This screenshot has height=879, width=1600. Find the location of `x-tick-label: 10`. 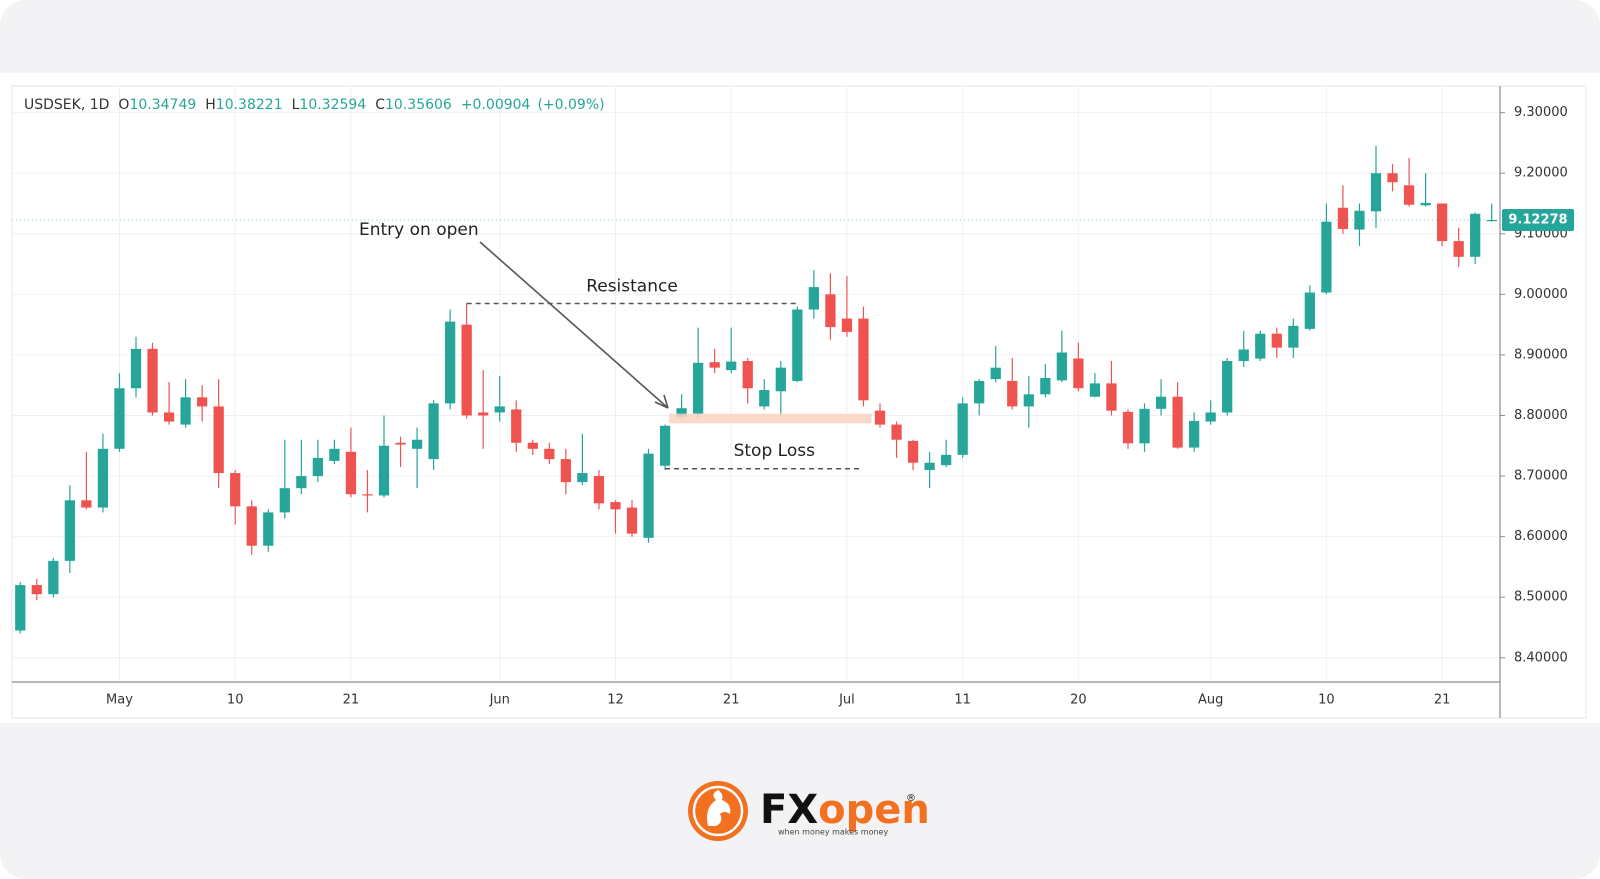

x-tick-label: 10 is located at coordinates (1326, 700).